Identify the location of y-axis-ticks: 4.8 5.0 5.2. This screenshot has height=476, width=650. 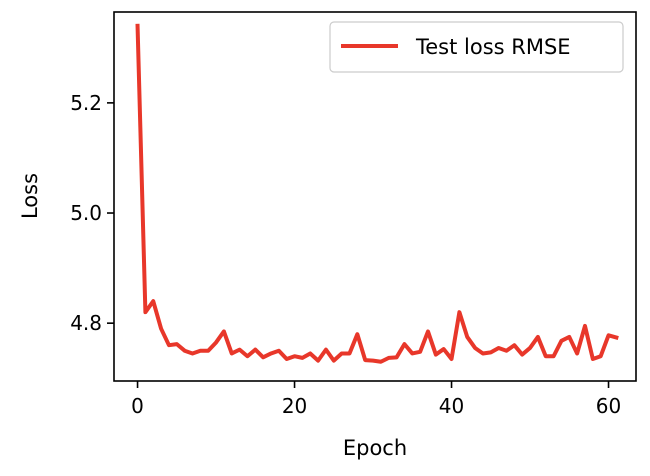
(92, 213).